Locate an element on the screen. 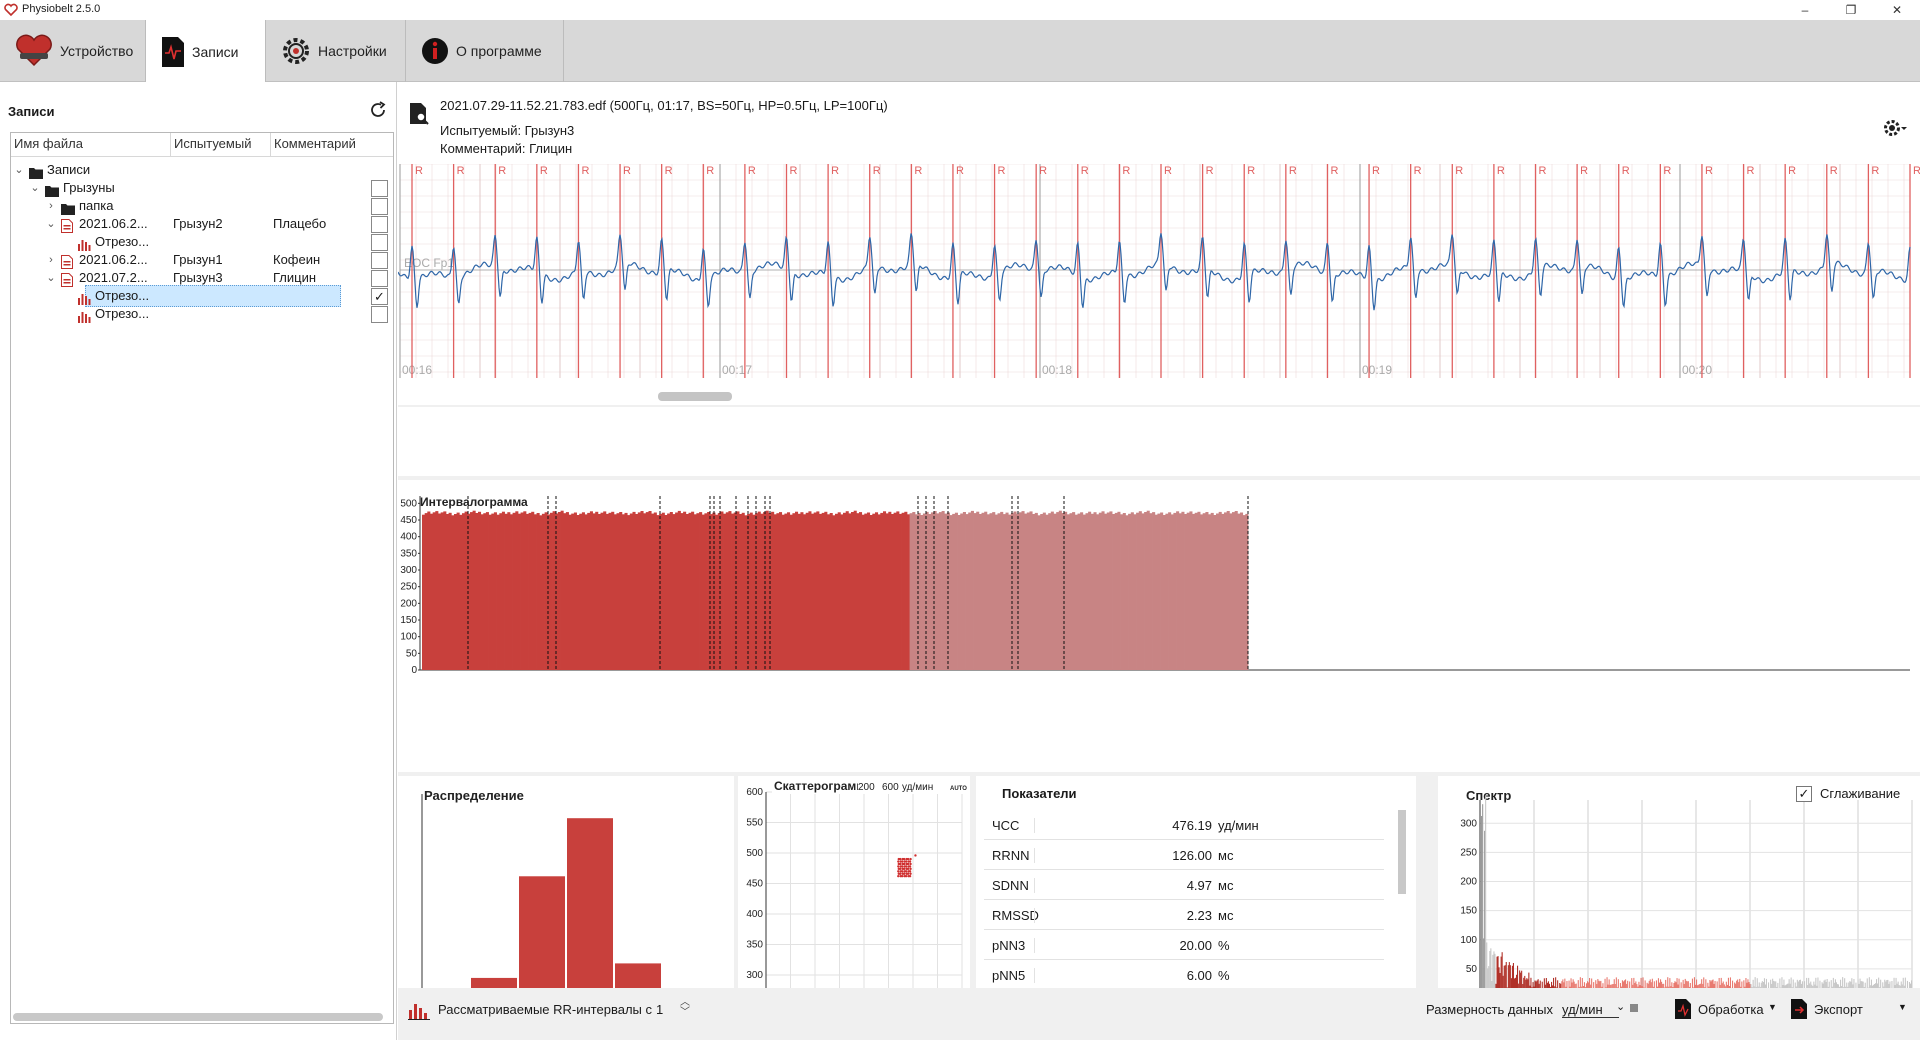  file-search-icon is located at coordinates (419, 114).